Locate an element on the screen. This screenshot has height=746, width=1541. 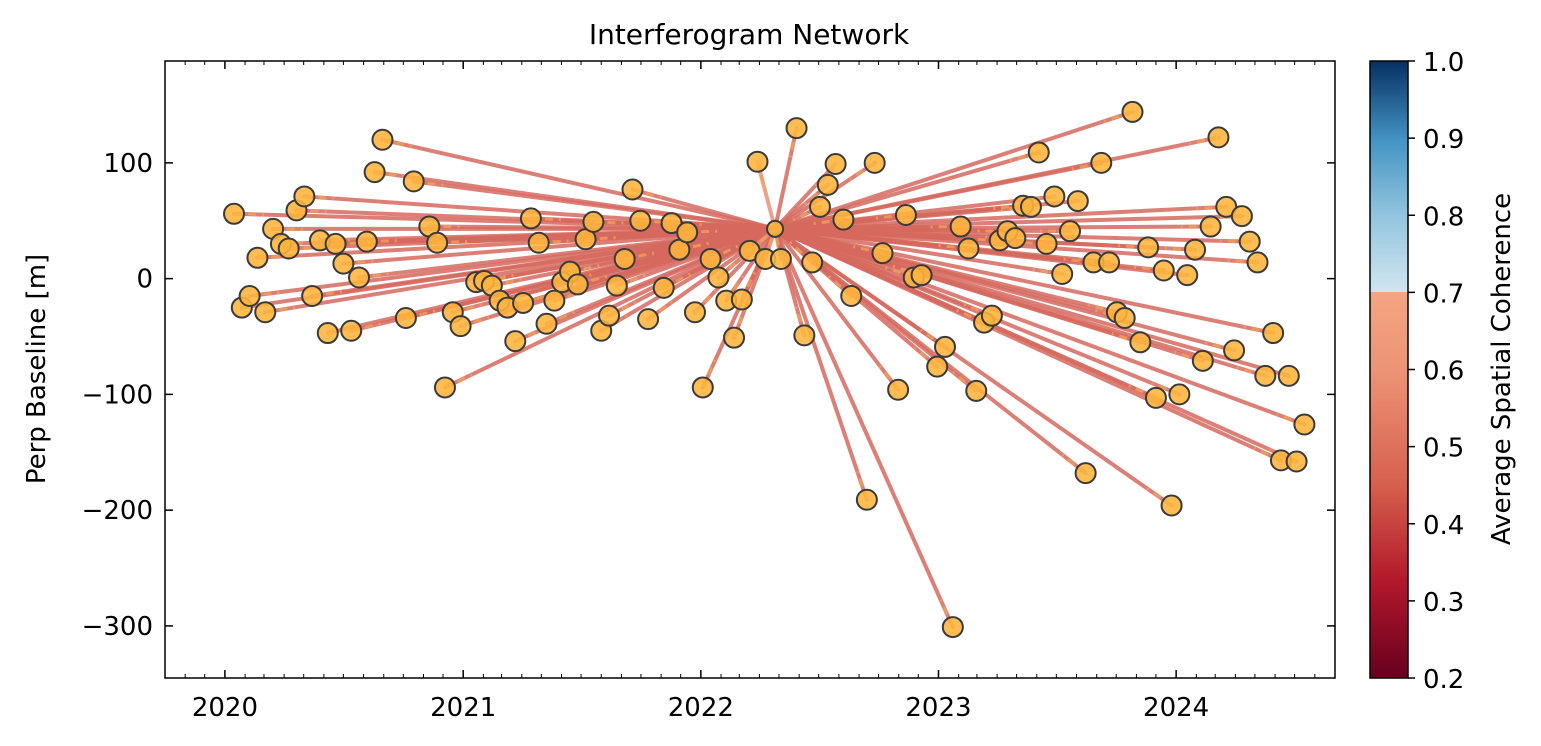
colorbar-low-segment is located at coordinates (1389, 485).